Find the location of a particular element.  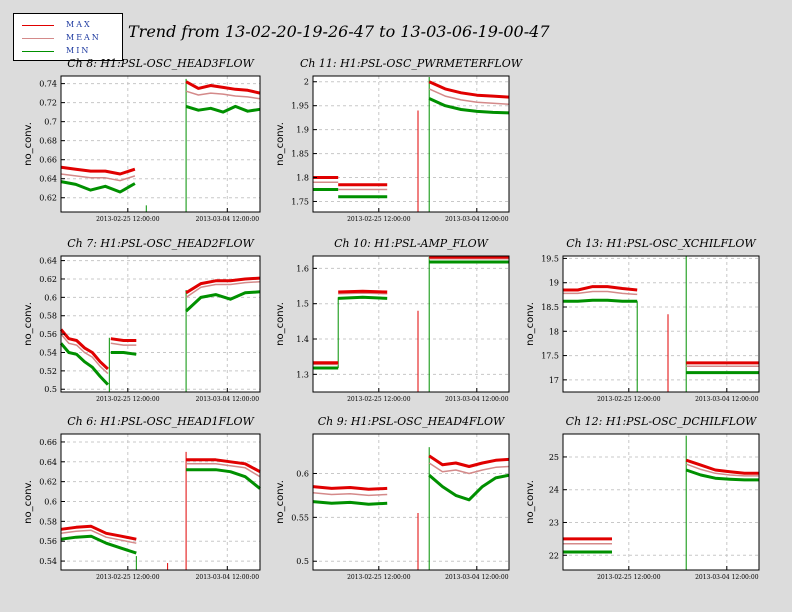

y-tick-label: 2 is located at coordinates (306, 82).